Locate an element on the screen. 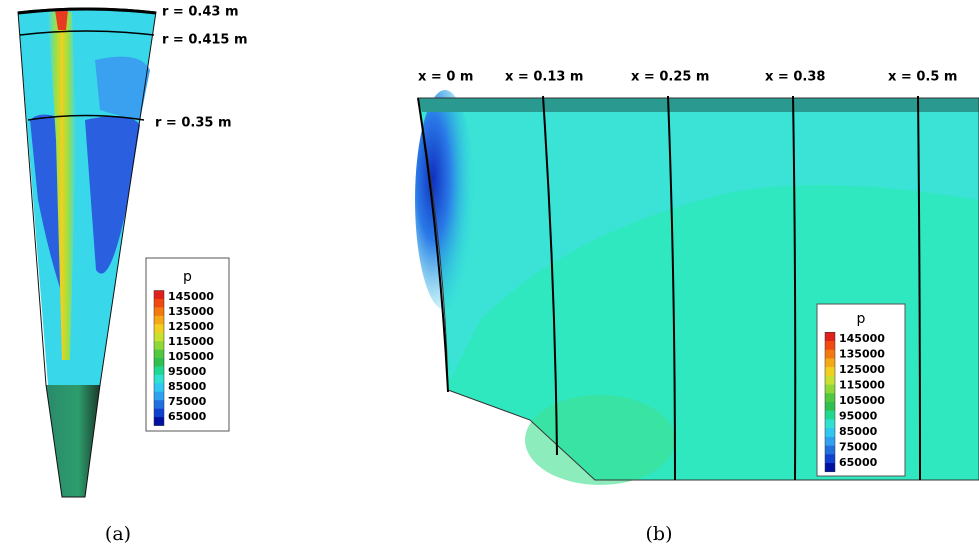 The image size is (979, 549). annotation: r = 0.35 m is located at coordinates (193, 123).